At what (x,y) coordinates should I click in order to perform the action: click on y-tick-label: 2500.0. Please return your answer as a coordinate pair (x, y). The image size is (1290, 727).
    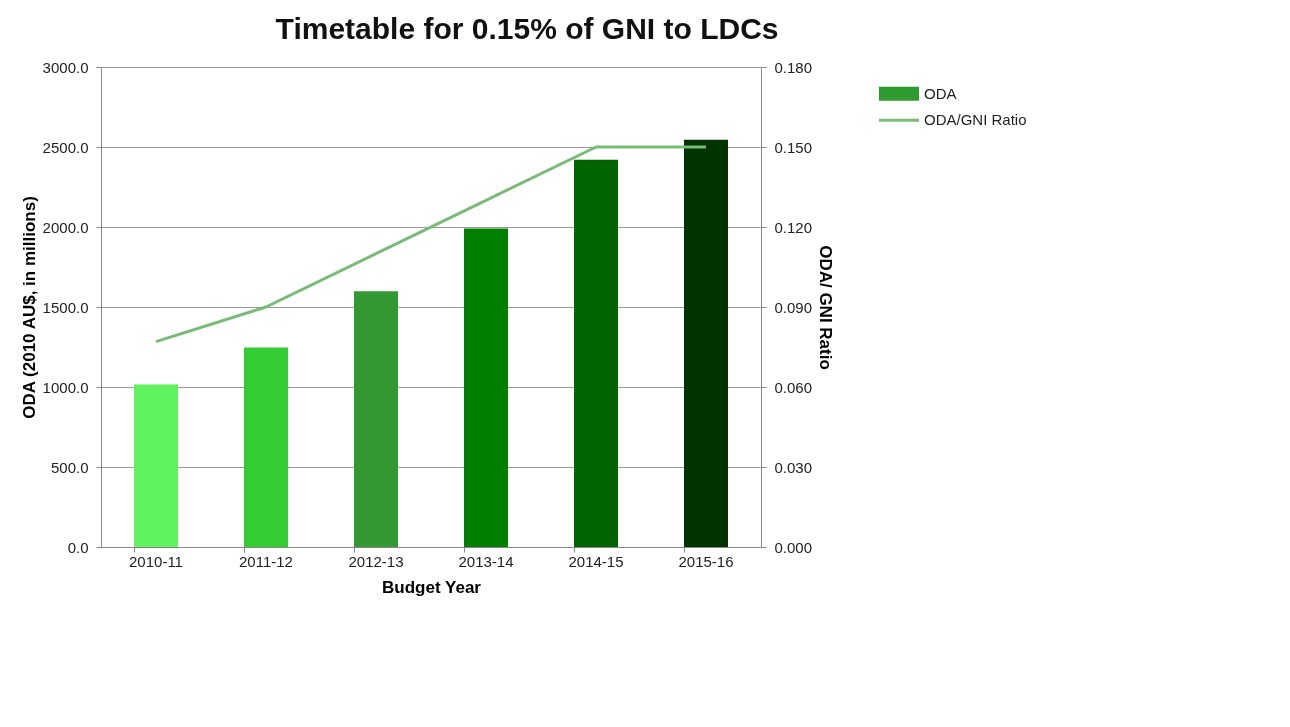
    Looking at the image, I should click on (65, 147).